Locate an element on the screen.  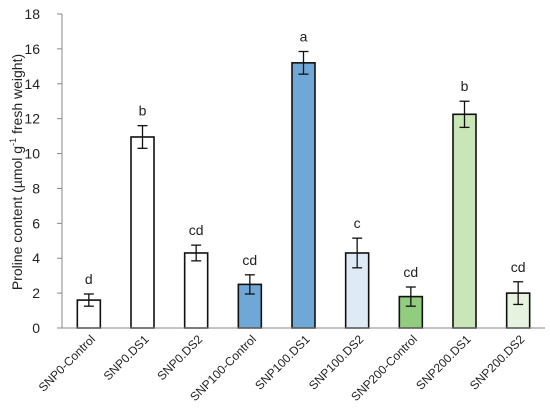
category-label: SNP0.DS2 is located at coordinates (179, 357).